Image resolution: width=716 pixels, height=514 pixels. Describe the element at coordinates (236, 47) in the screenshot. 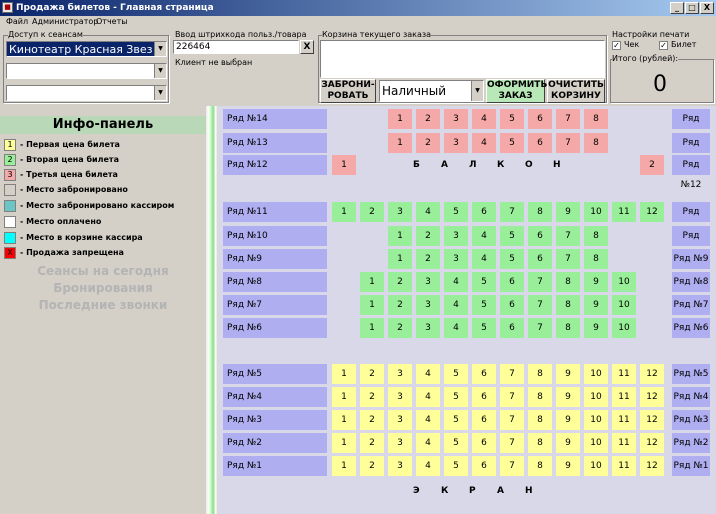

I see `barcode-input: 226464` at that location.